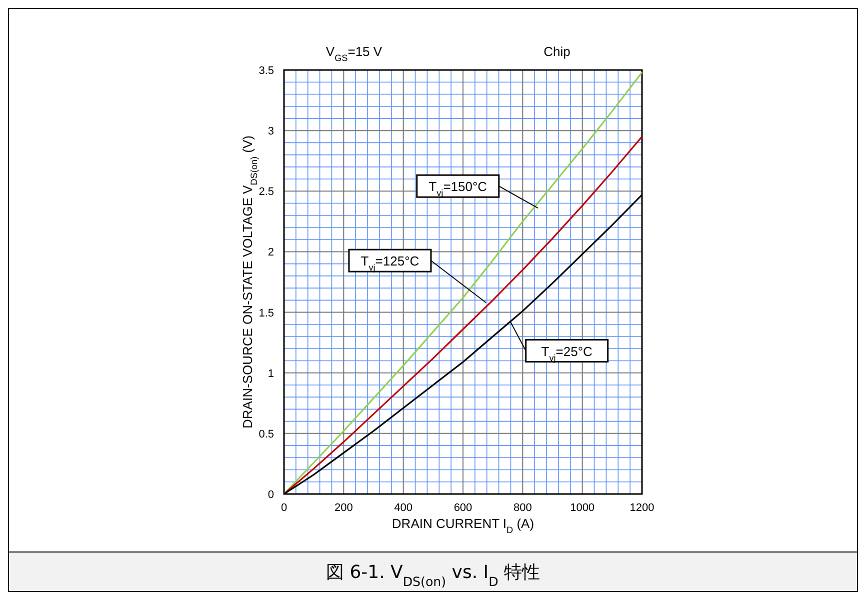 The height and width of the screenshot is (600, 866). Describe the element at coordinates (343, 508) in the screenshot. I see `x-tick-label: 200` at that location.